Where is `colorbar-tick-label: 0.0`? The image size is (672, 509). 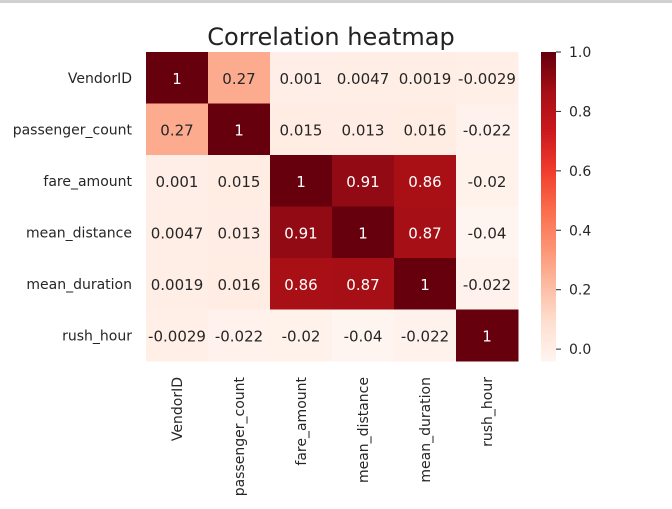
colorbar-tick-label: 0.0 is located at coordinates (580, 350).